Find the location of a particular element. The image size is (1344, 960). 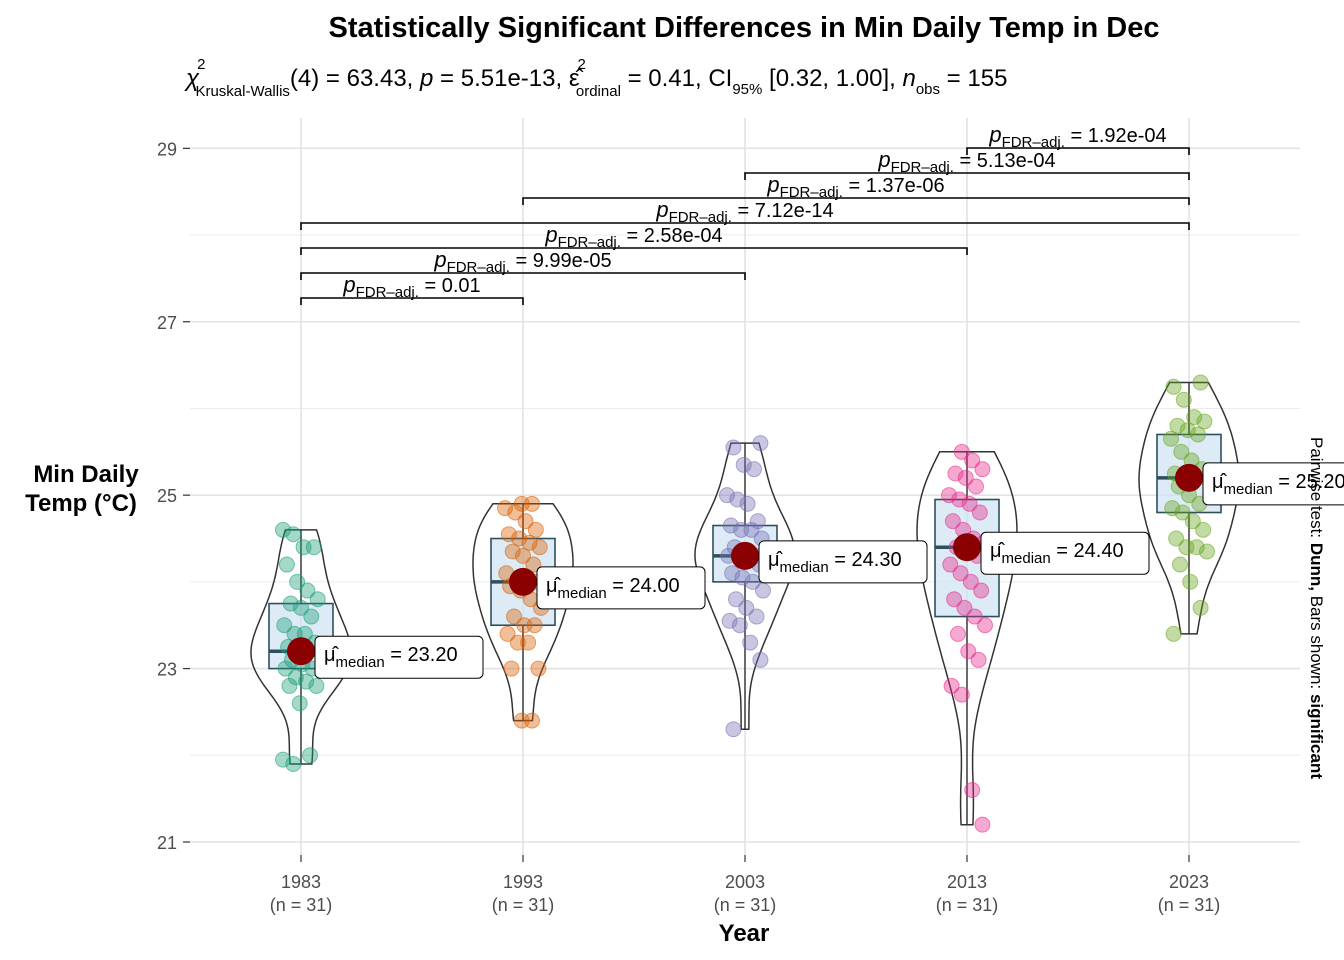

comparison-p-label: pFDR–adj. = 7.12e-14 is located at coordinates (744, 211).